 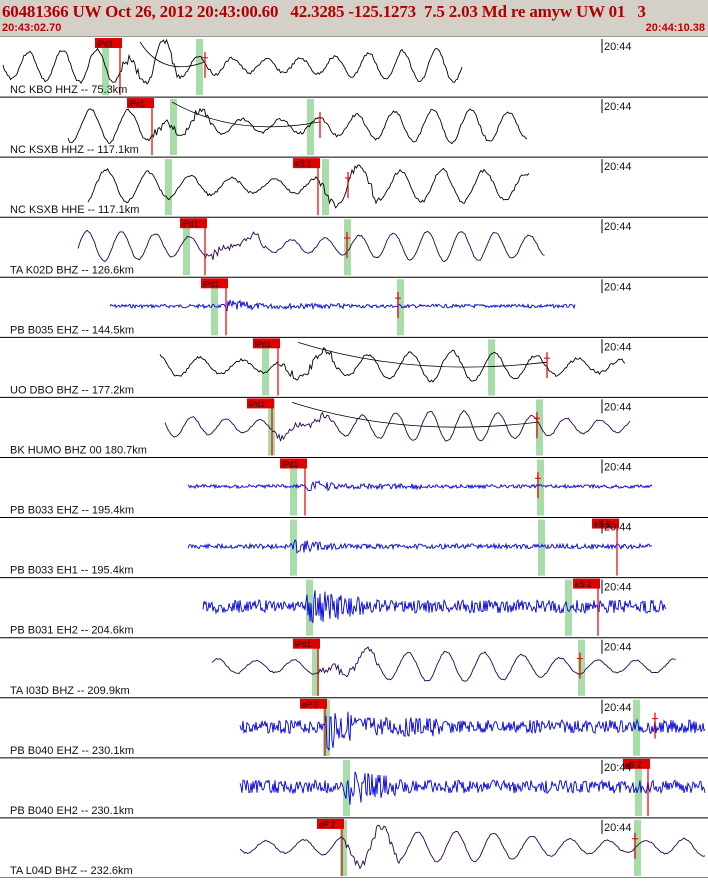 I want to click on station-label: PB B035 EHZ -- 144.5km, so click(x=72, y=330).